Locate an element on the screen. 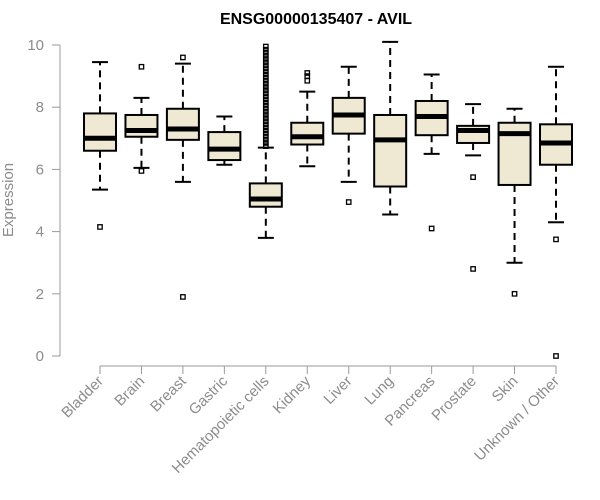 The height and width of the screenshot is (500, 600). y-axis: 0 2 4 6 8 10 is located at coordinates (44, 201).